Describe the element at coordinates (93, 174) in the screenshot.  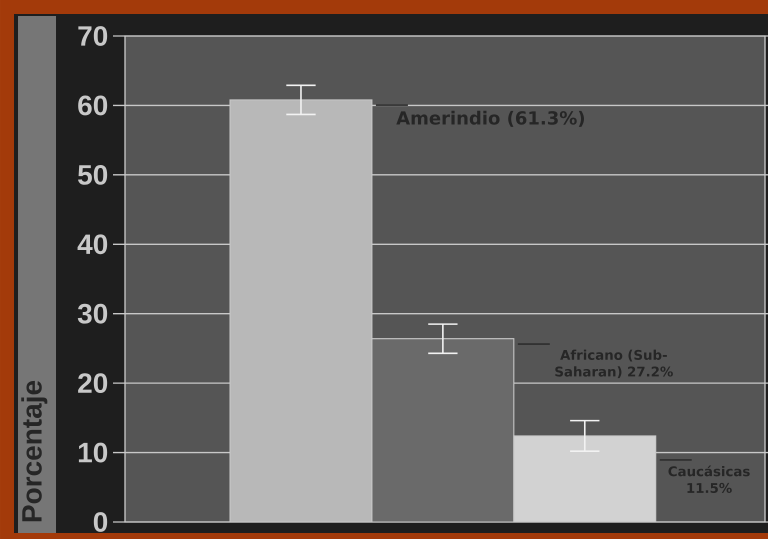
I see `y-tick-label: 50` at that location.